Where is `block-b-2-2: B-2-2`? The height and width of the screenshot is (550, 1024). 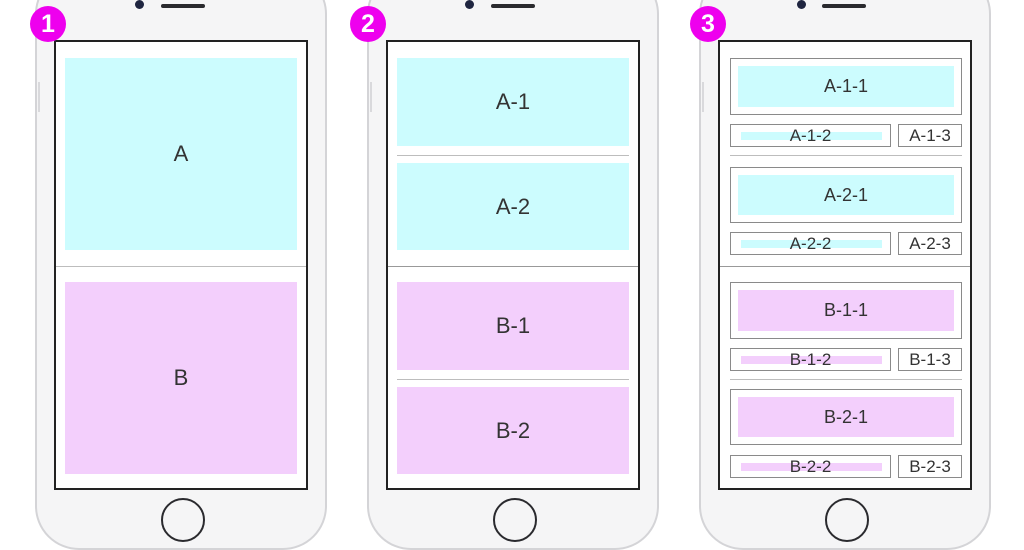
block-b-2-2: B-2-2 is located at coordinates (810, 466).